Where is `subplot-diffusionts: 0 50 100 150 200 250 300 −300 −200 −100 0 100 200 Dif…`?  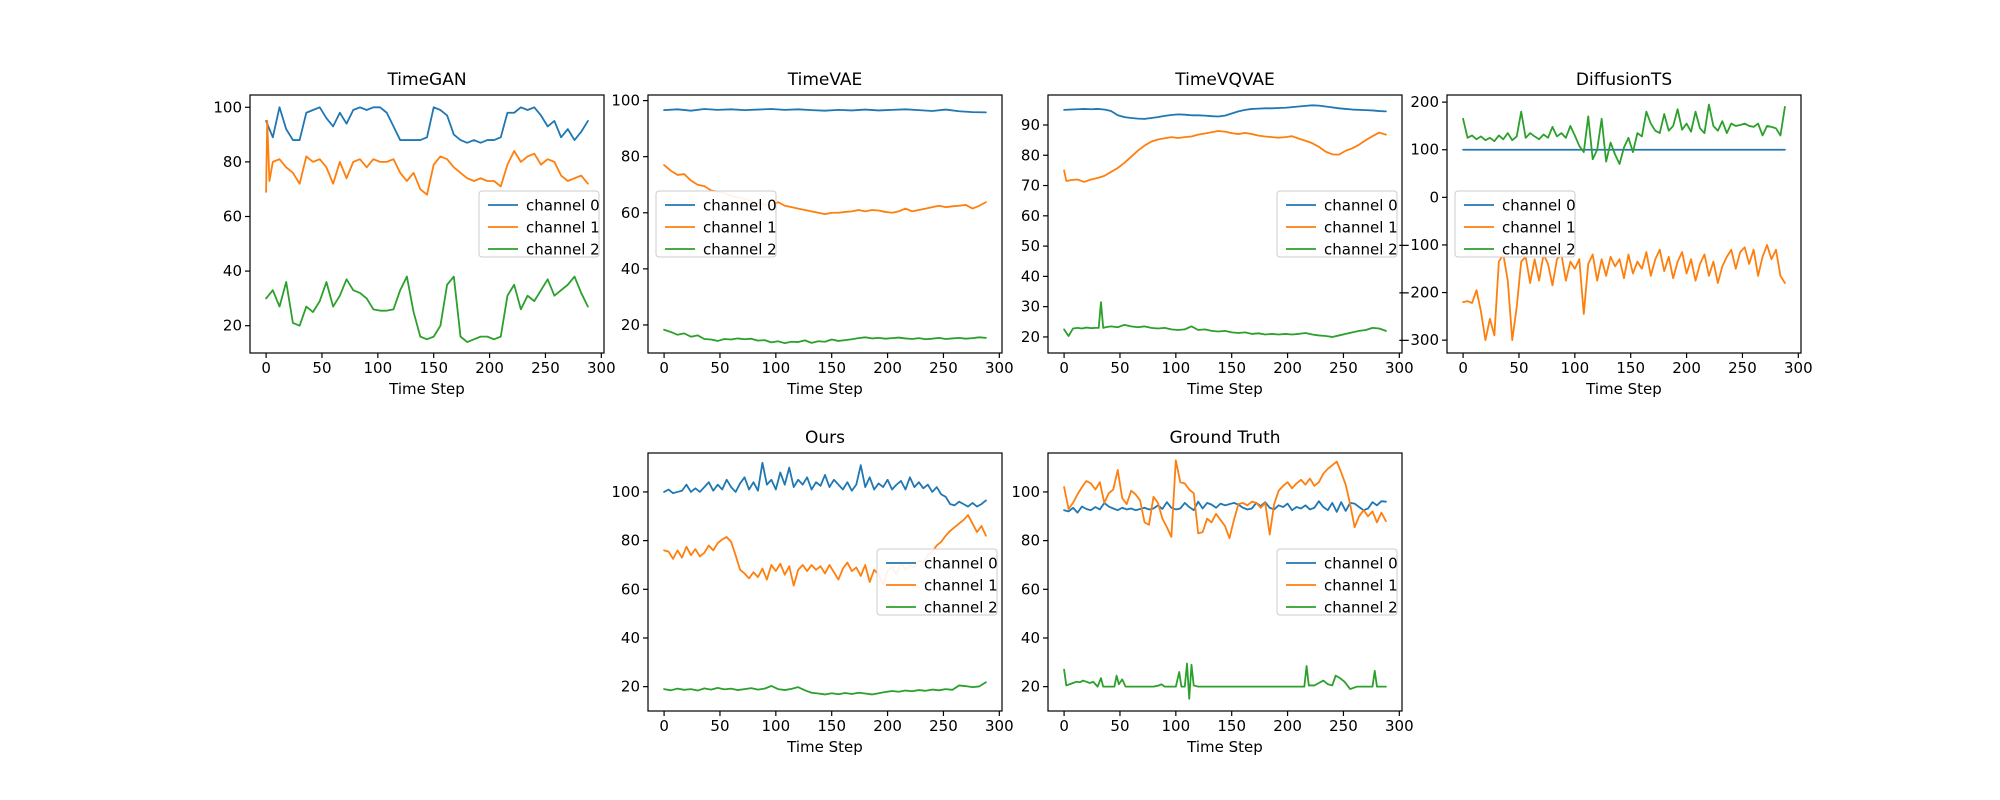 subplot-diffusionts: 0 50 100 150 200 250 300 −300 −200 −100 0 100 200 Dif… is located at coordinates (1602, 235).